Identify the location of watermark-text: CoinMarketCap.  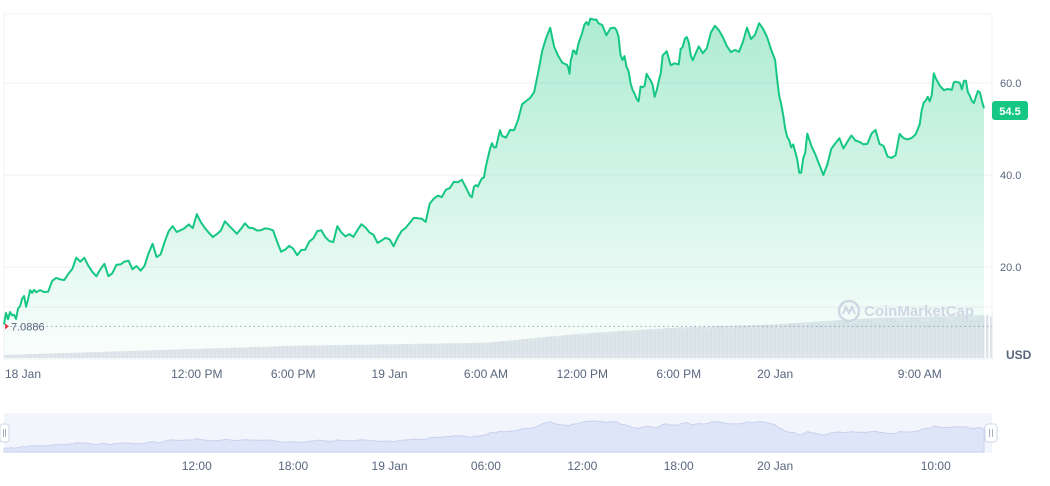
(919, 311).